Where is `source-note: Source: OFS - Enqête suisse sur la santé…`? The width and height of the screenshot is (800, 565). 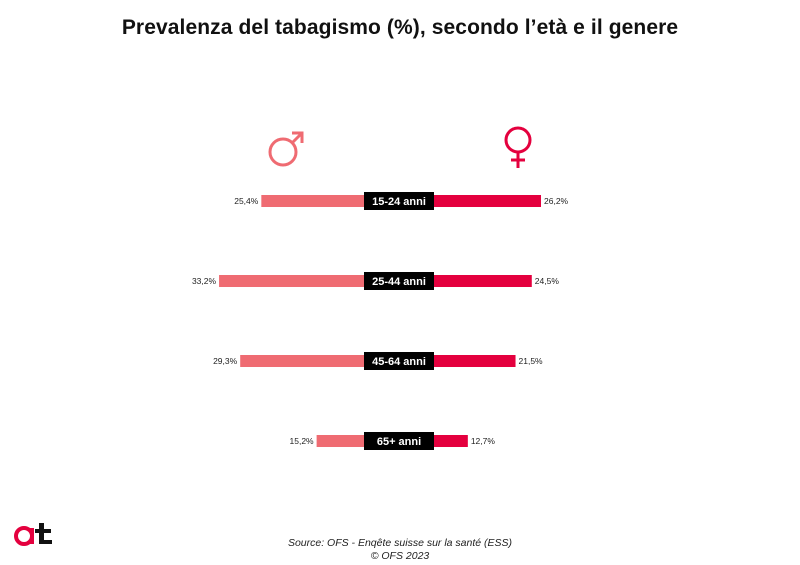
source-note: Source: OFS - Enqête suisse sur la santé… is located at coordinates (400, 550).